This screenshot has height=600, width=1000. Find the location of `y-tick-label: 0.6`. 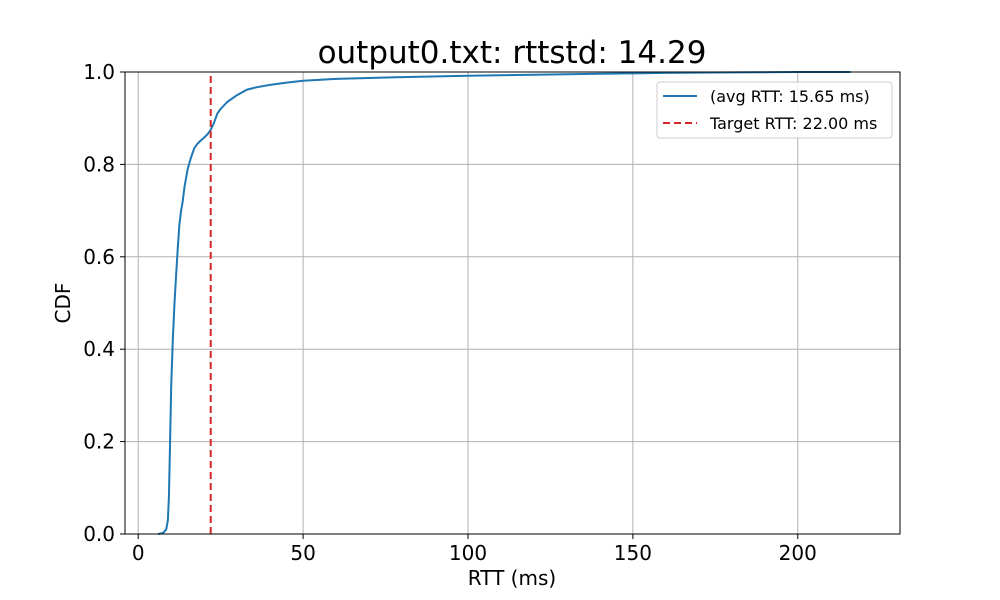

y-tick-label: 0.6 is located at coordinates (99, 257).